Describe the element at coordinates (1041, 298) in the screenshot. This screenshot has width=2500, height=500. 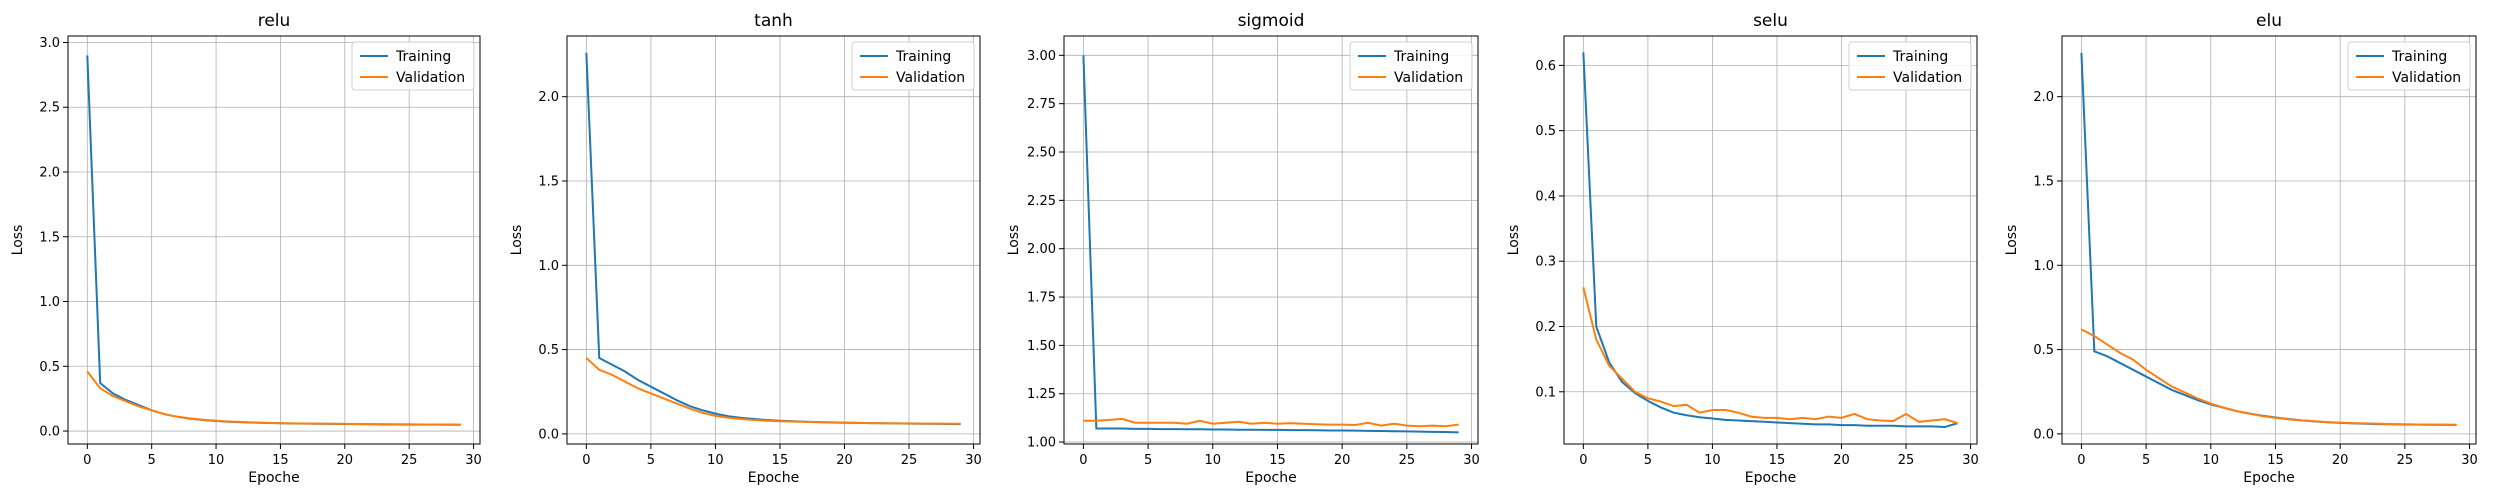
I see `y-tick-label: 1.75` at that location.